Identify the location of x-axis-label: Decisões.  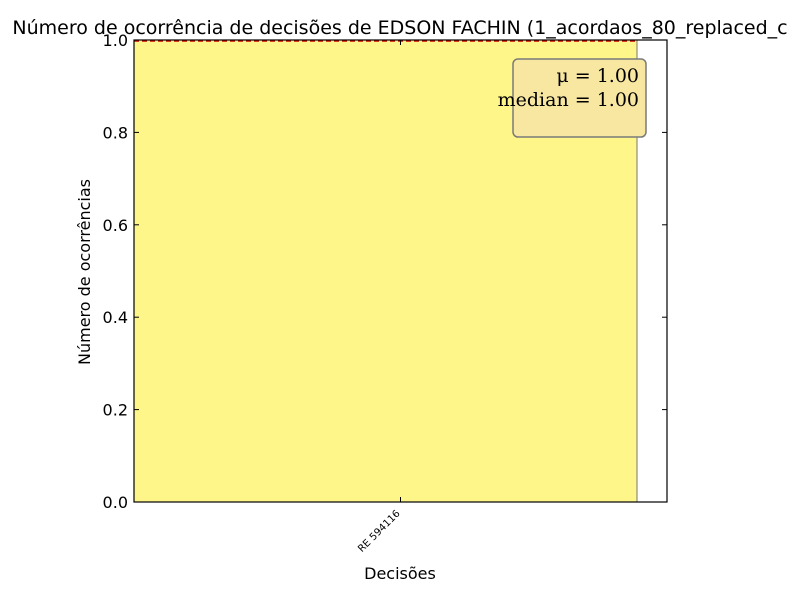
(400, 573).